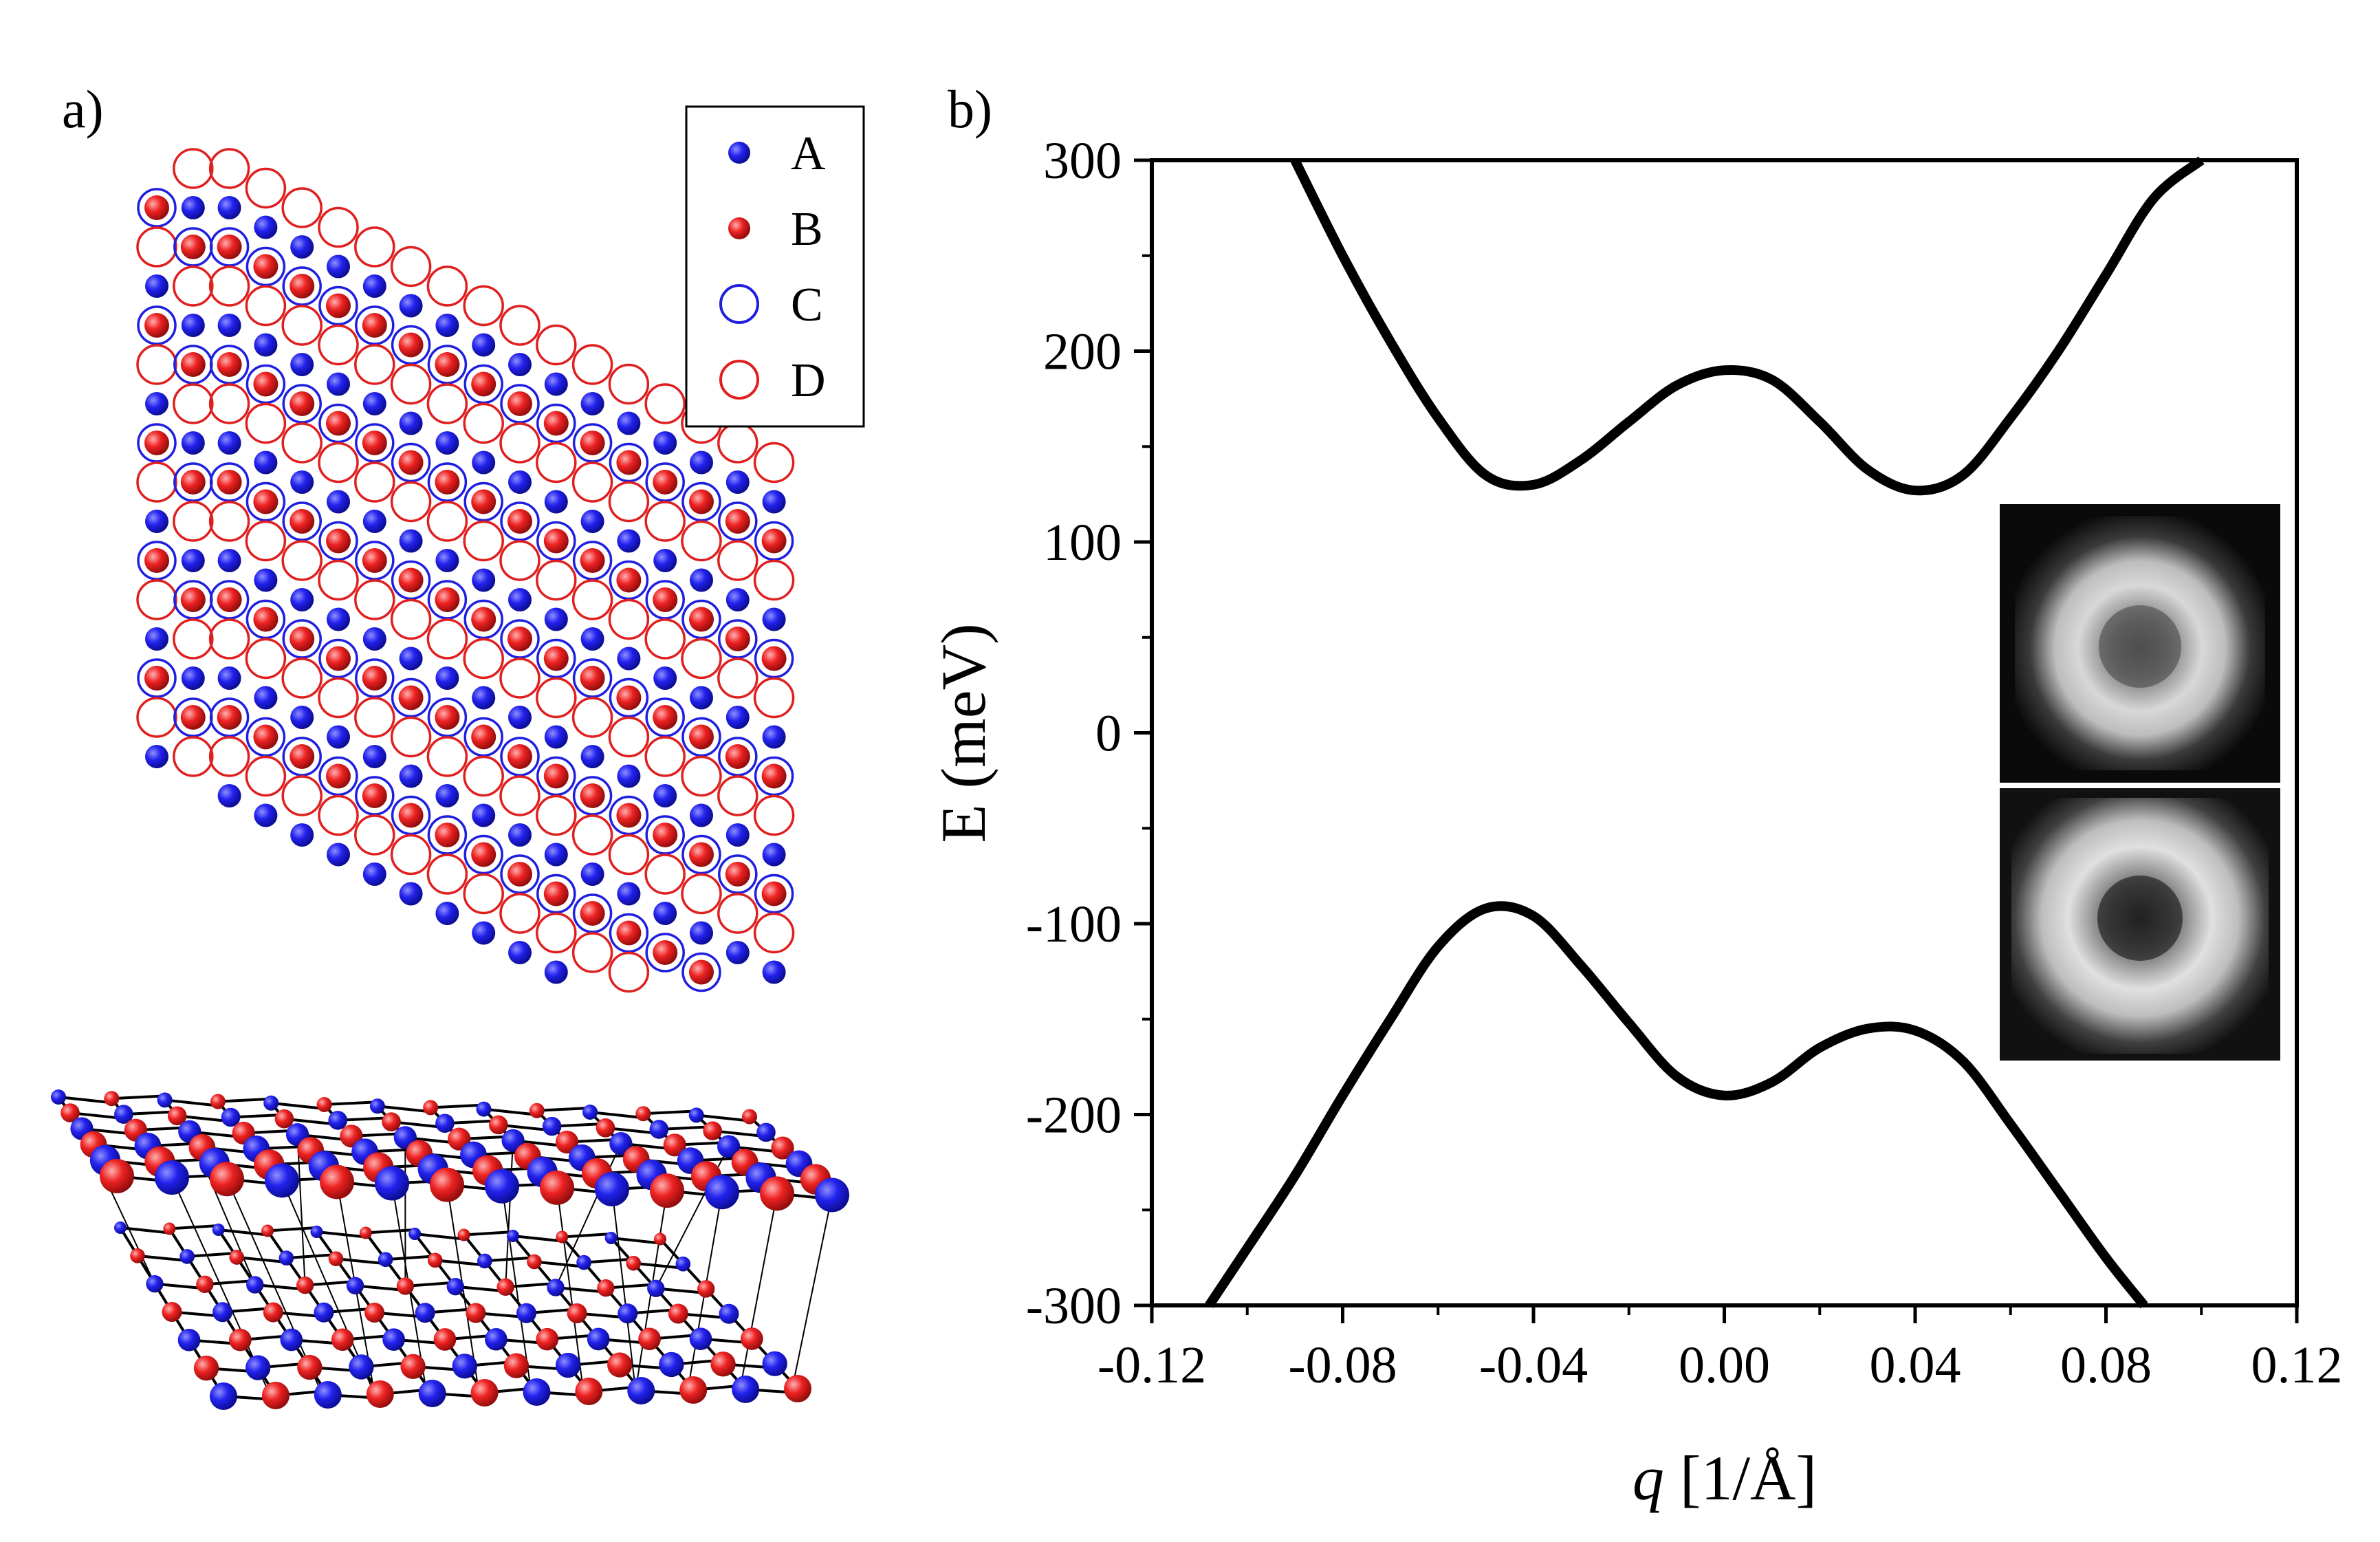  What do you see at coordinates (772, 380) in the screenshot?
I see `legend-item: D` at bounding box center [772, 380].